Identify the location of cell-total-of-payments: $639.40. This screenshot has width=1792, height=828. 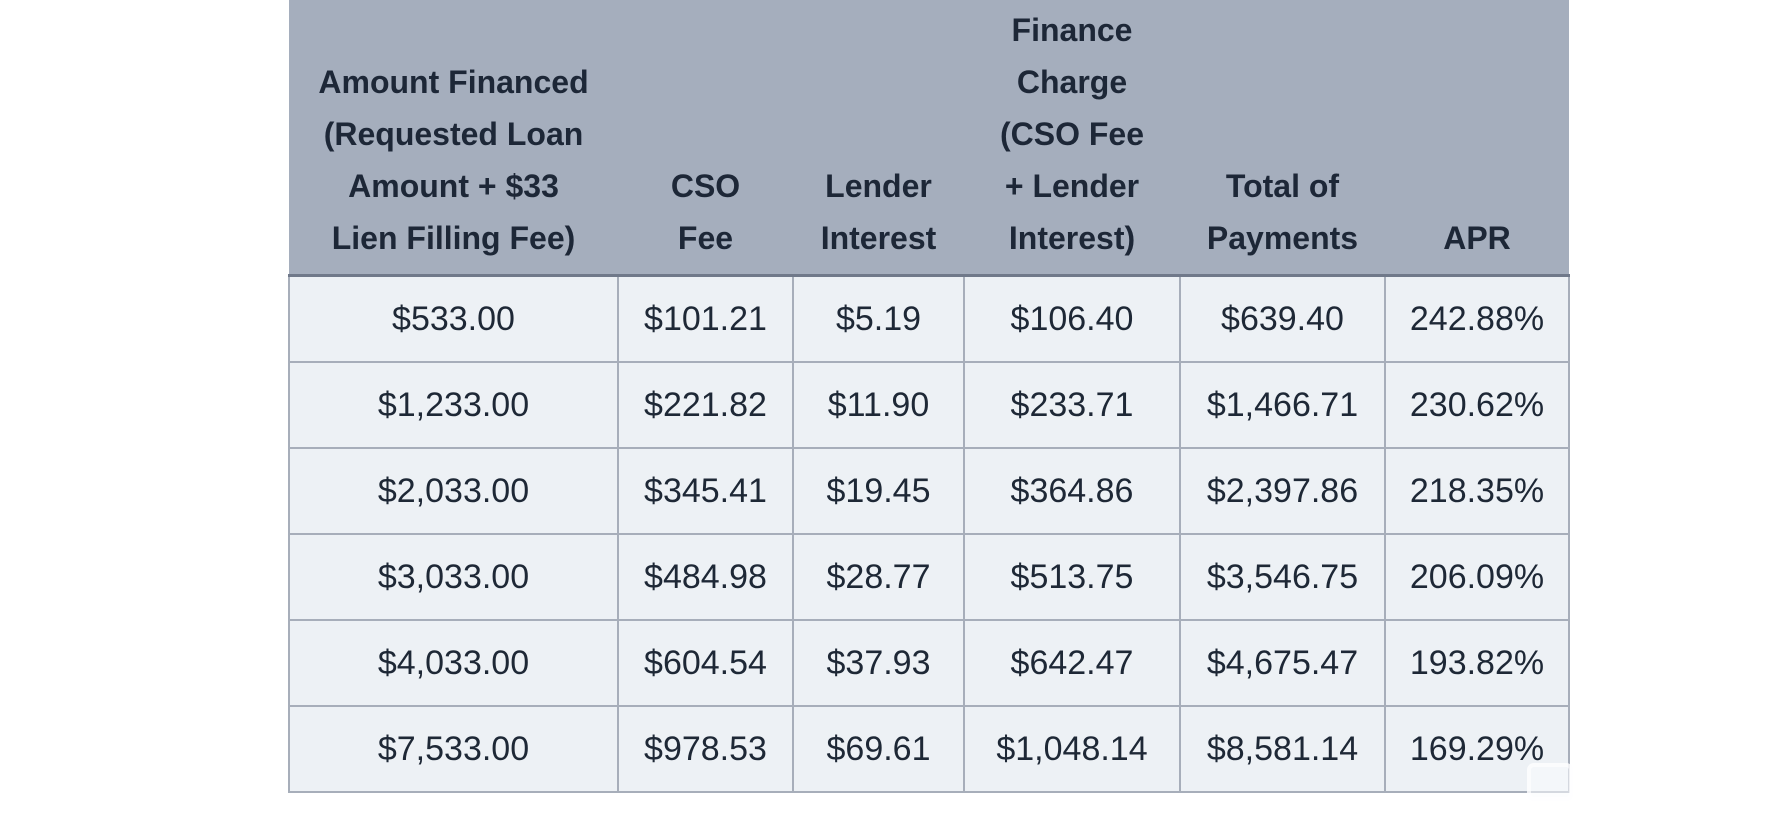
(1282, 318).